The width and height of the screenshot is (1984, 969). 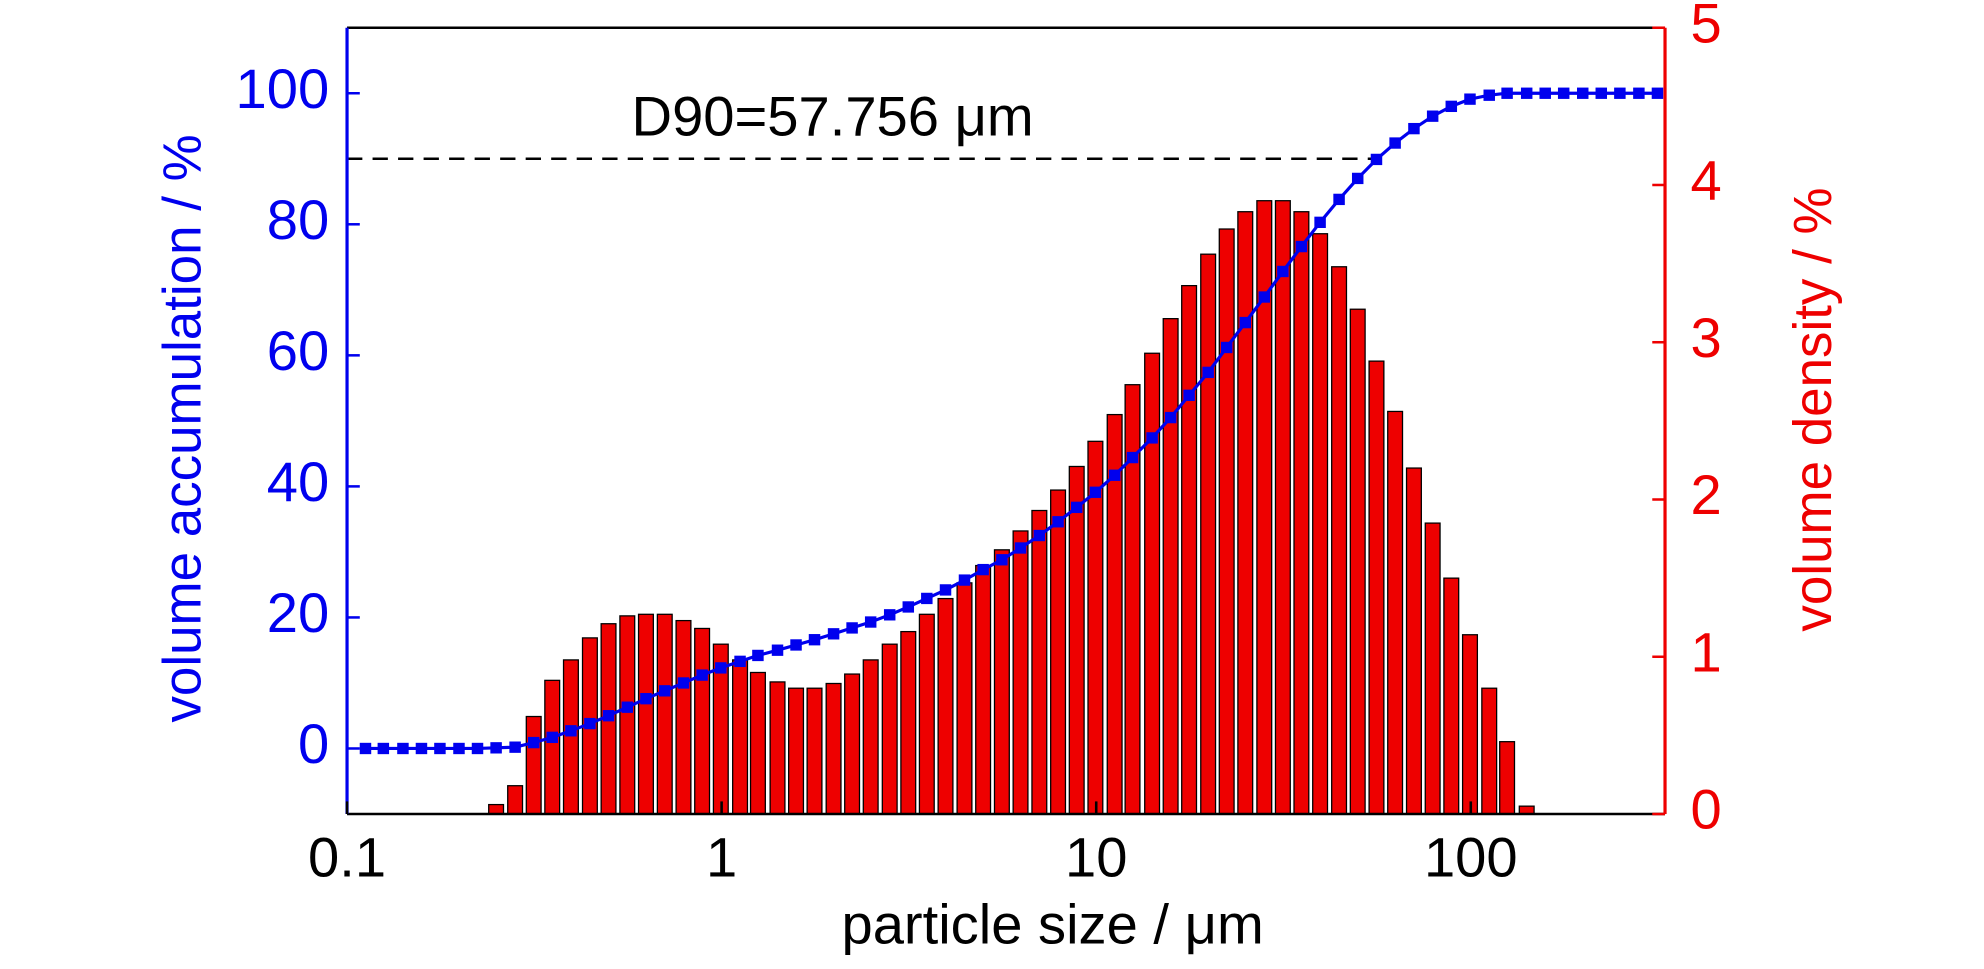 I want to click on y2-tick-label: 5, so click(x=1706, y=27).